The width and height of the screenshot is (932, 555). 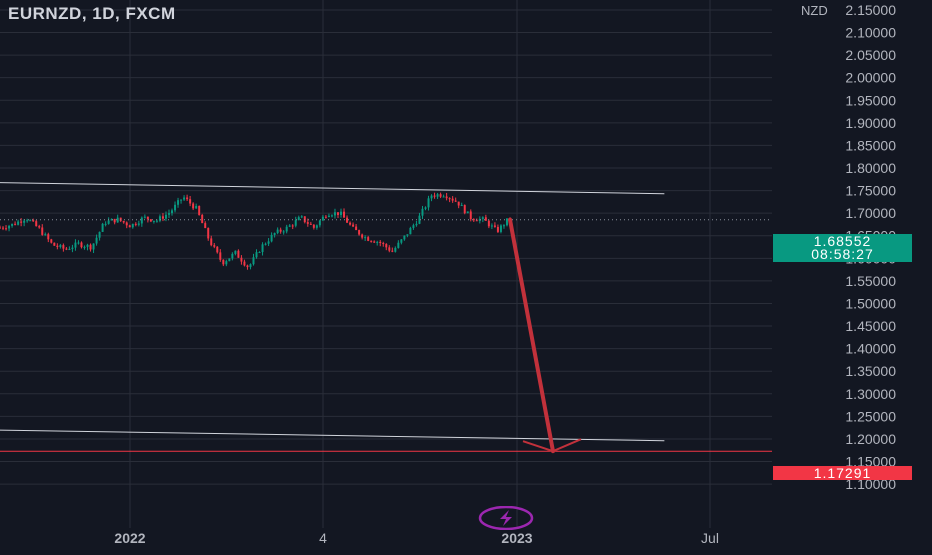 I want to click on last-price-tag: 1.68552 08:58:27, so click(x=842, y=248).